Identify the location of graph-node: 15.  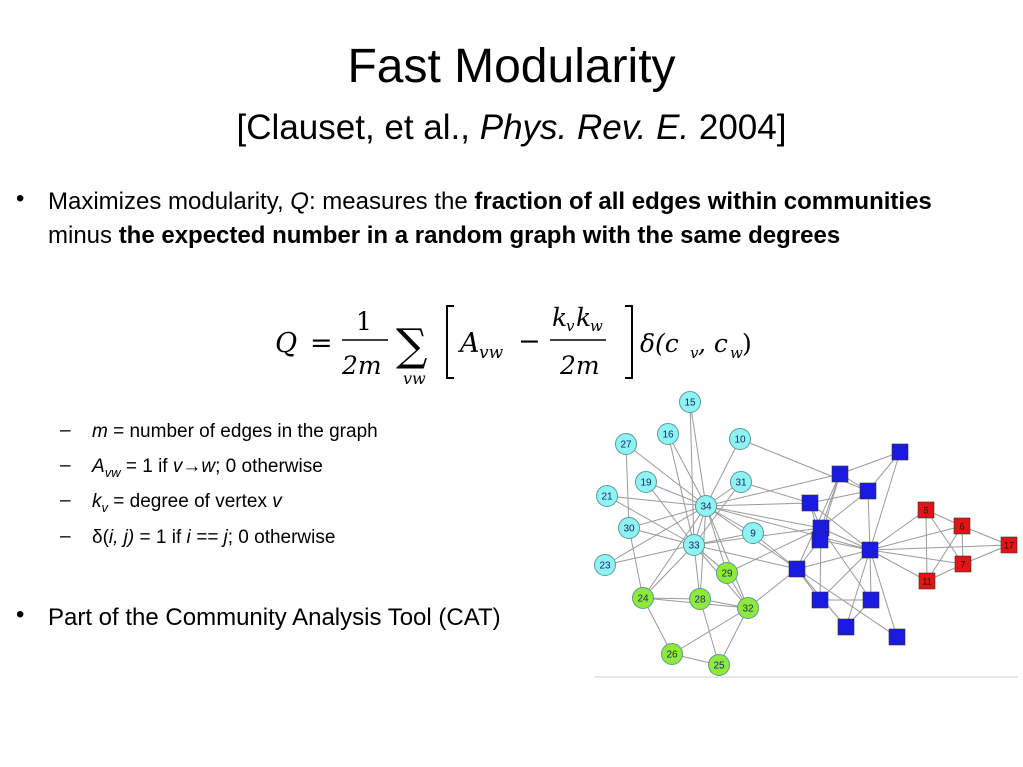
(690, 402).